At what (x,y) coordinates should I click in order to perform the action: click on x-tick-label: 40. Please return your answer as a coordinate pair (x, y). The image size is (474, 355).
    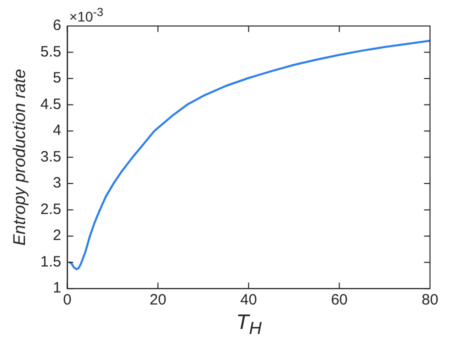
    Looking at the image, I should click on (248, 300).